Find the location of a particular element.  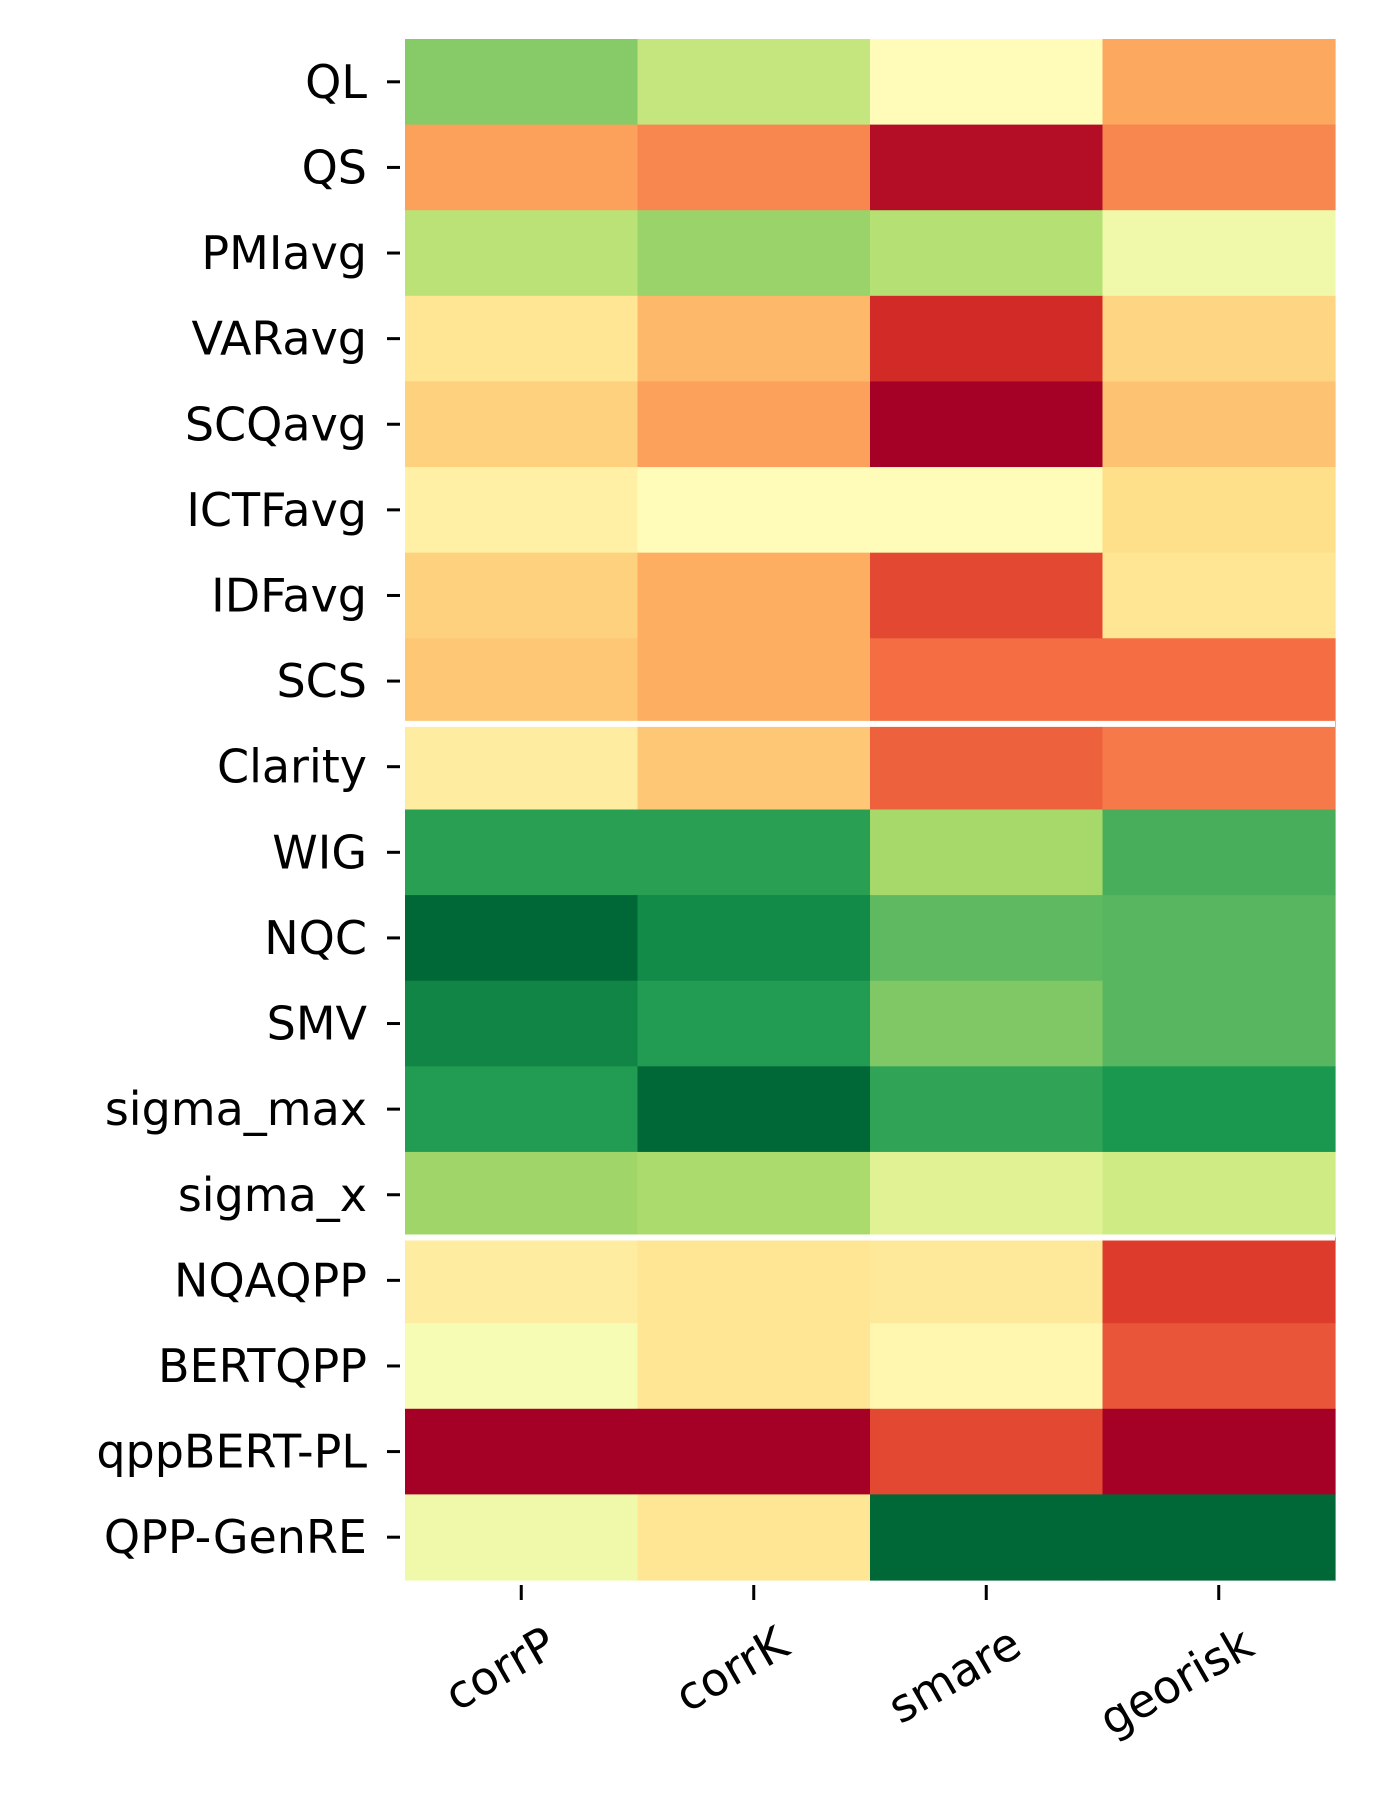

y-tick-label-scqavg: SCQavg is located at coordinates (276, 424).